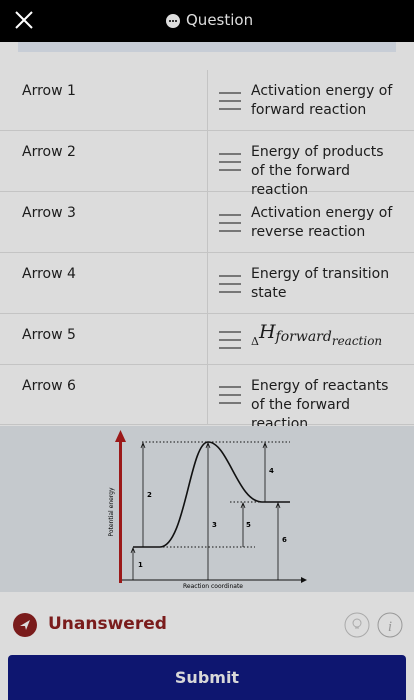 The image size is (414, 700). Describe the element at coordinates (267, 332) in the screenshot. I see `symbol: H` at that location.